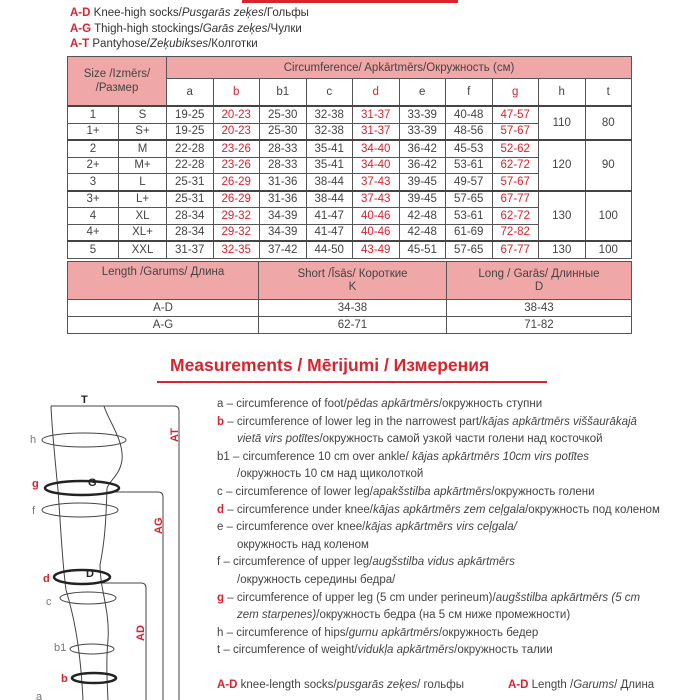 The height and width of the screenshot is (700, 700). What do you see at coordinates (469, 92) in the screenshot?
I see `column-header-f: f` at bounding box center [469, 92].